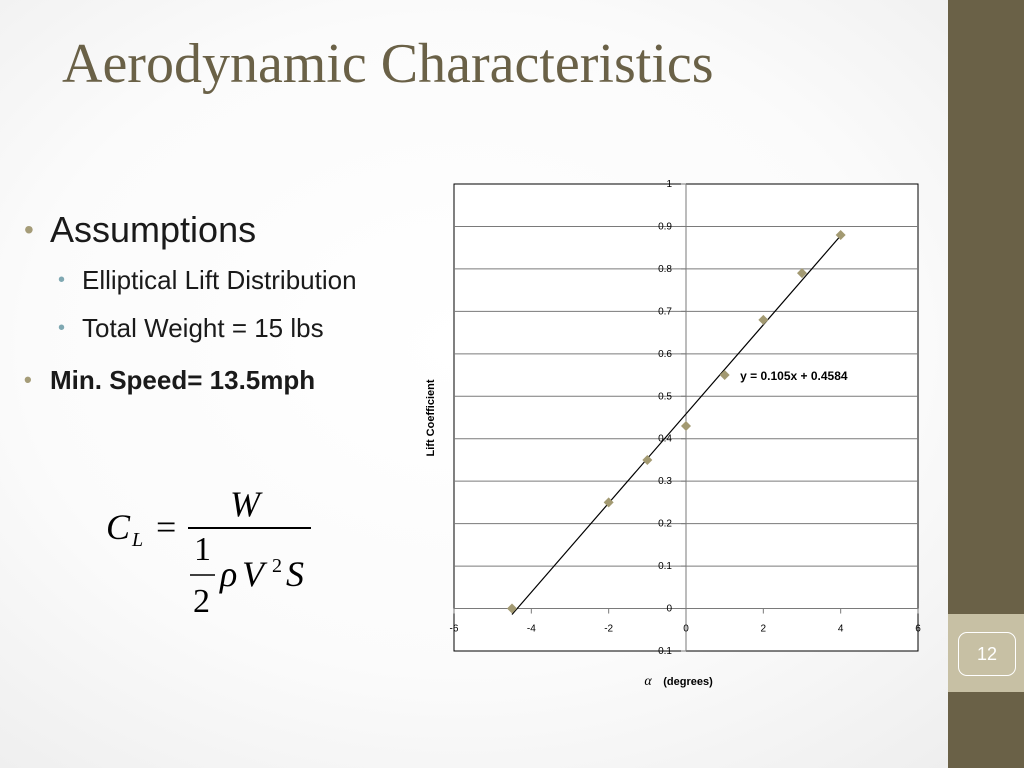 The width and height of the screenshot is (1024, 768). I want to click on y-tick-label: 0.3, so click(665, 481).